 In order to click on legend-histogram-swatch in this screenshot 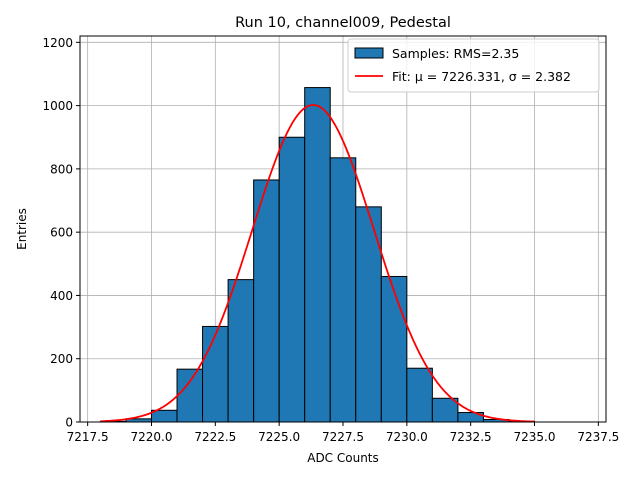, I will do `click(369, 53)`.